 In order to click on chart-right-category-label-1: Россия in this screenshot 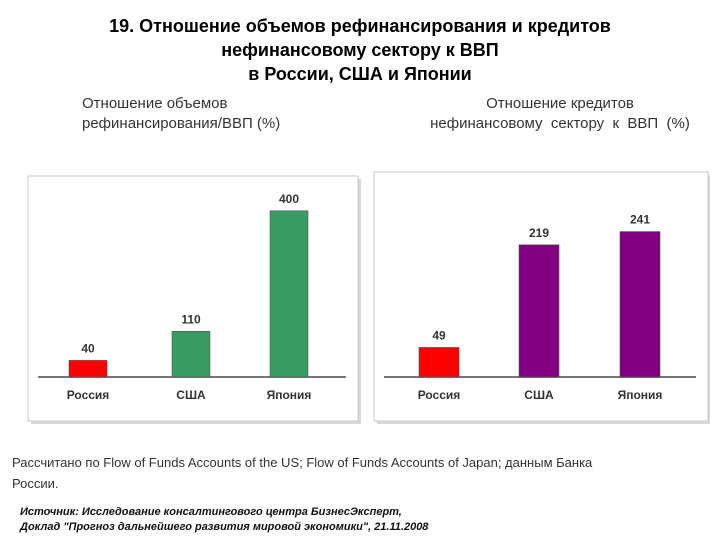, I will do `click(439, 395)`.